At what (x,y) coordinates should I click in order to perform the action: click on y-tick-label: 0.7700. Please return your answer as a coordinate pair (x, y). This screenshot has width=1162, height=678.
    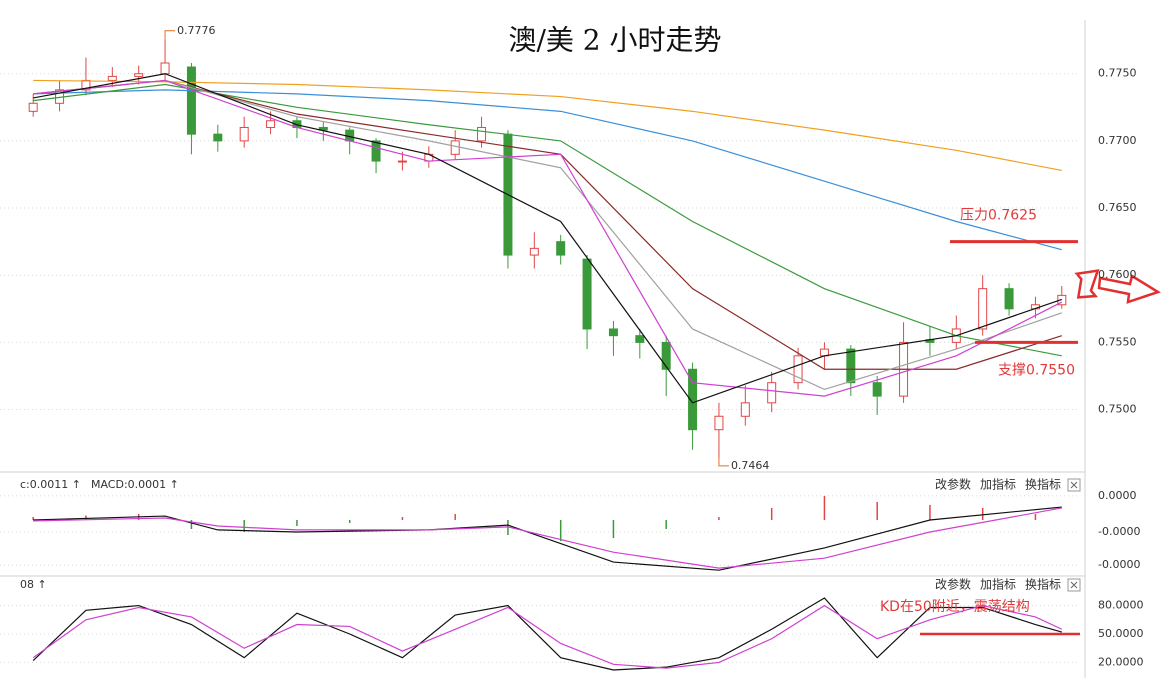
    Looking at the image, I should click on (1117, 140).